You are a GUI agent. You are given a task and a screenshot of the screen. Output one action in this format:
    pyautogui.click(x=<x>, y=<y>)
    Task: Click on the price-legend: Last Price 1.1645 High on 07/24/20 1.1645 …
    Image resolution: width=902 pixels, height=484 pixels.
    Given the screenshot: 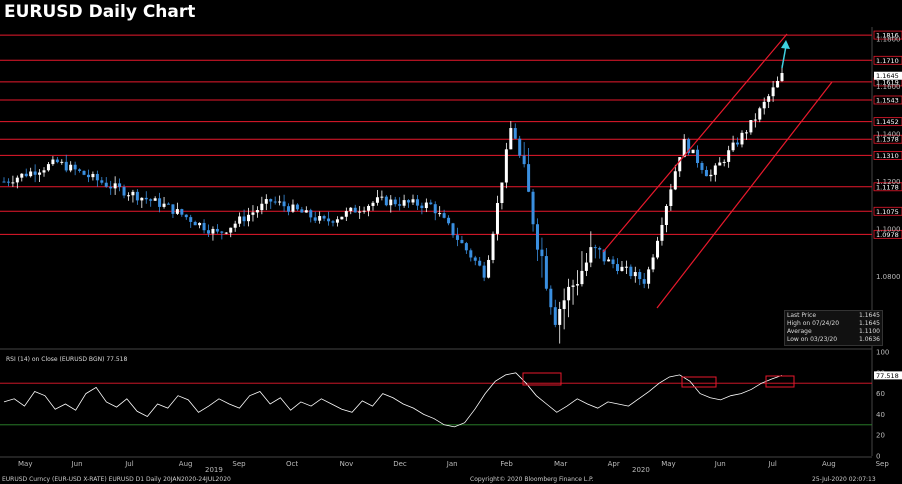 What is the action you would take?
    pyautogui.click(x=833, y=328)
    